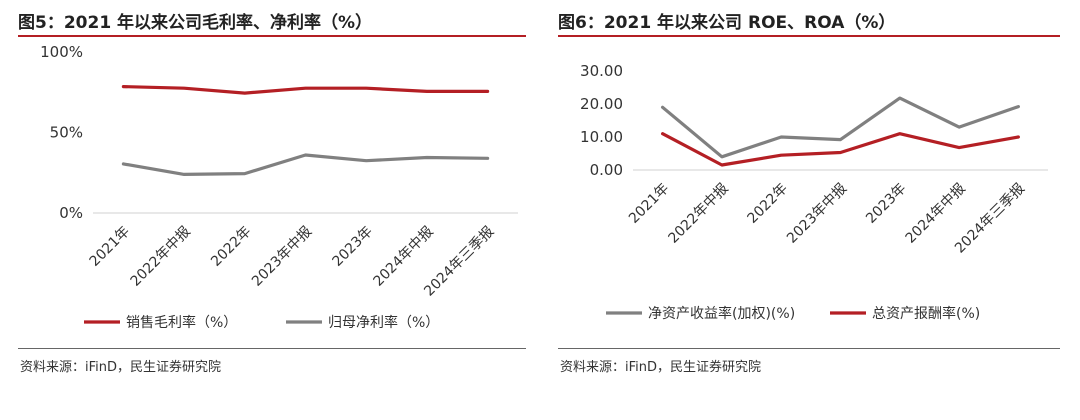  What do you see at coordinates (661, 367) in the screenshot?
I see `right-source: 资料来源：iFinD，民生证券研究院` at bounding box center [661, 367].